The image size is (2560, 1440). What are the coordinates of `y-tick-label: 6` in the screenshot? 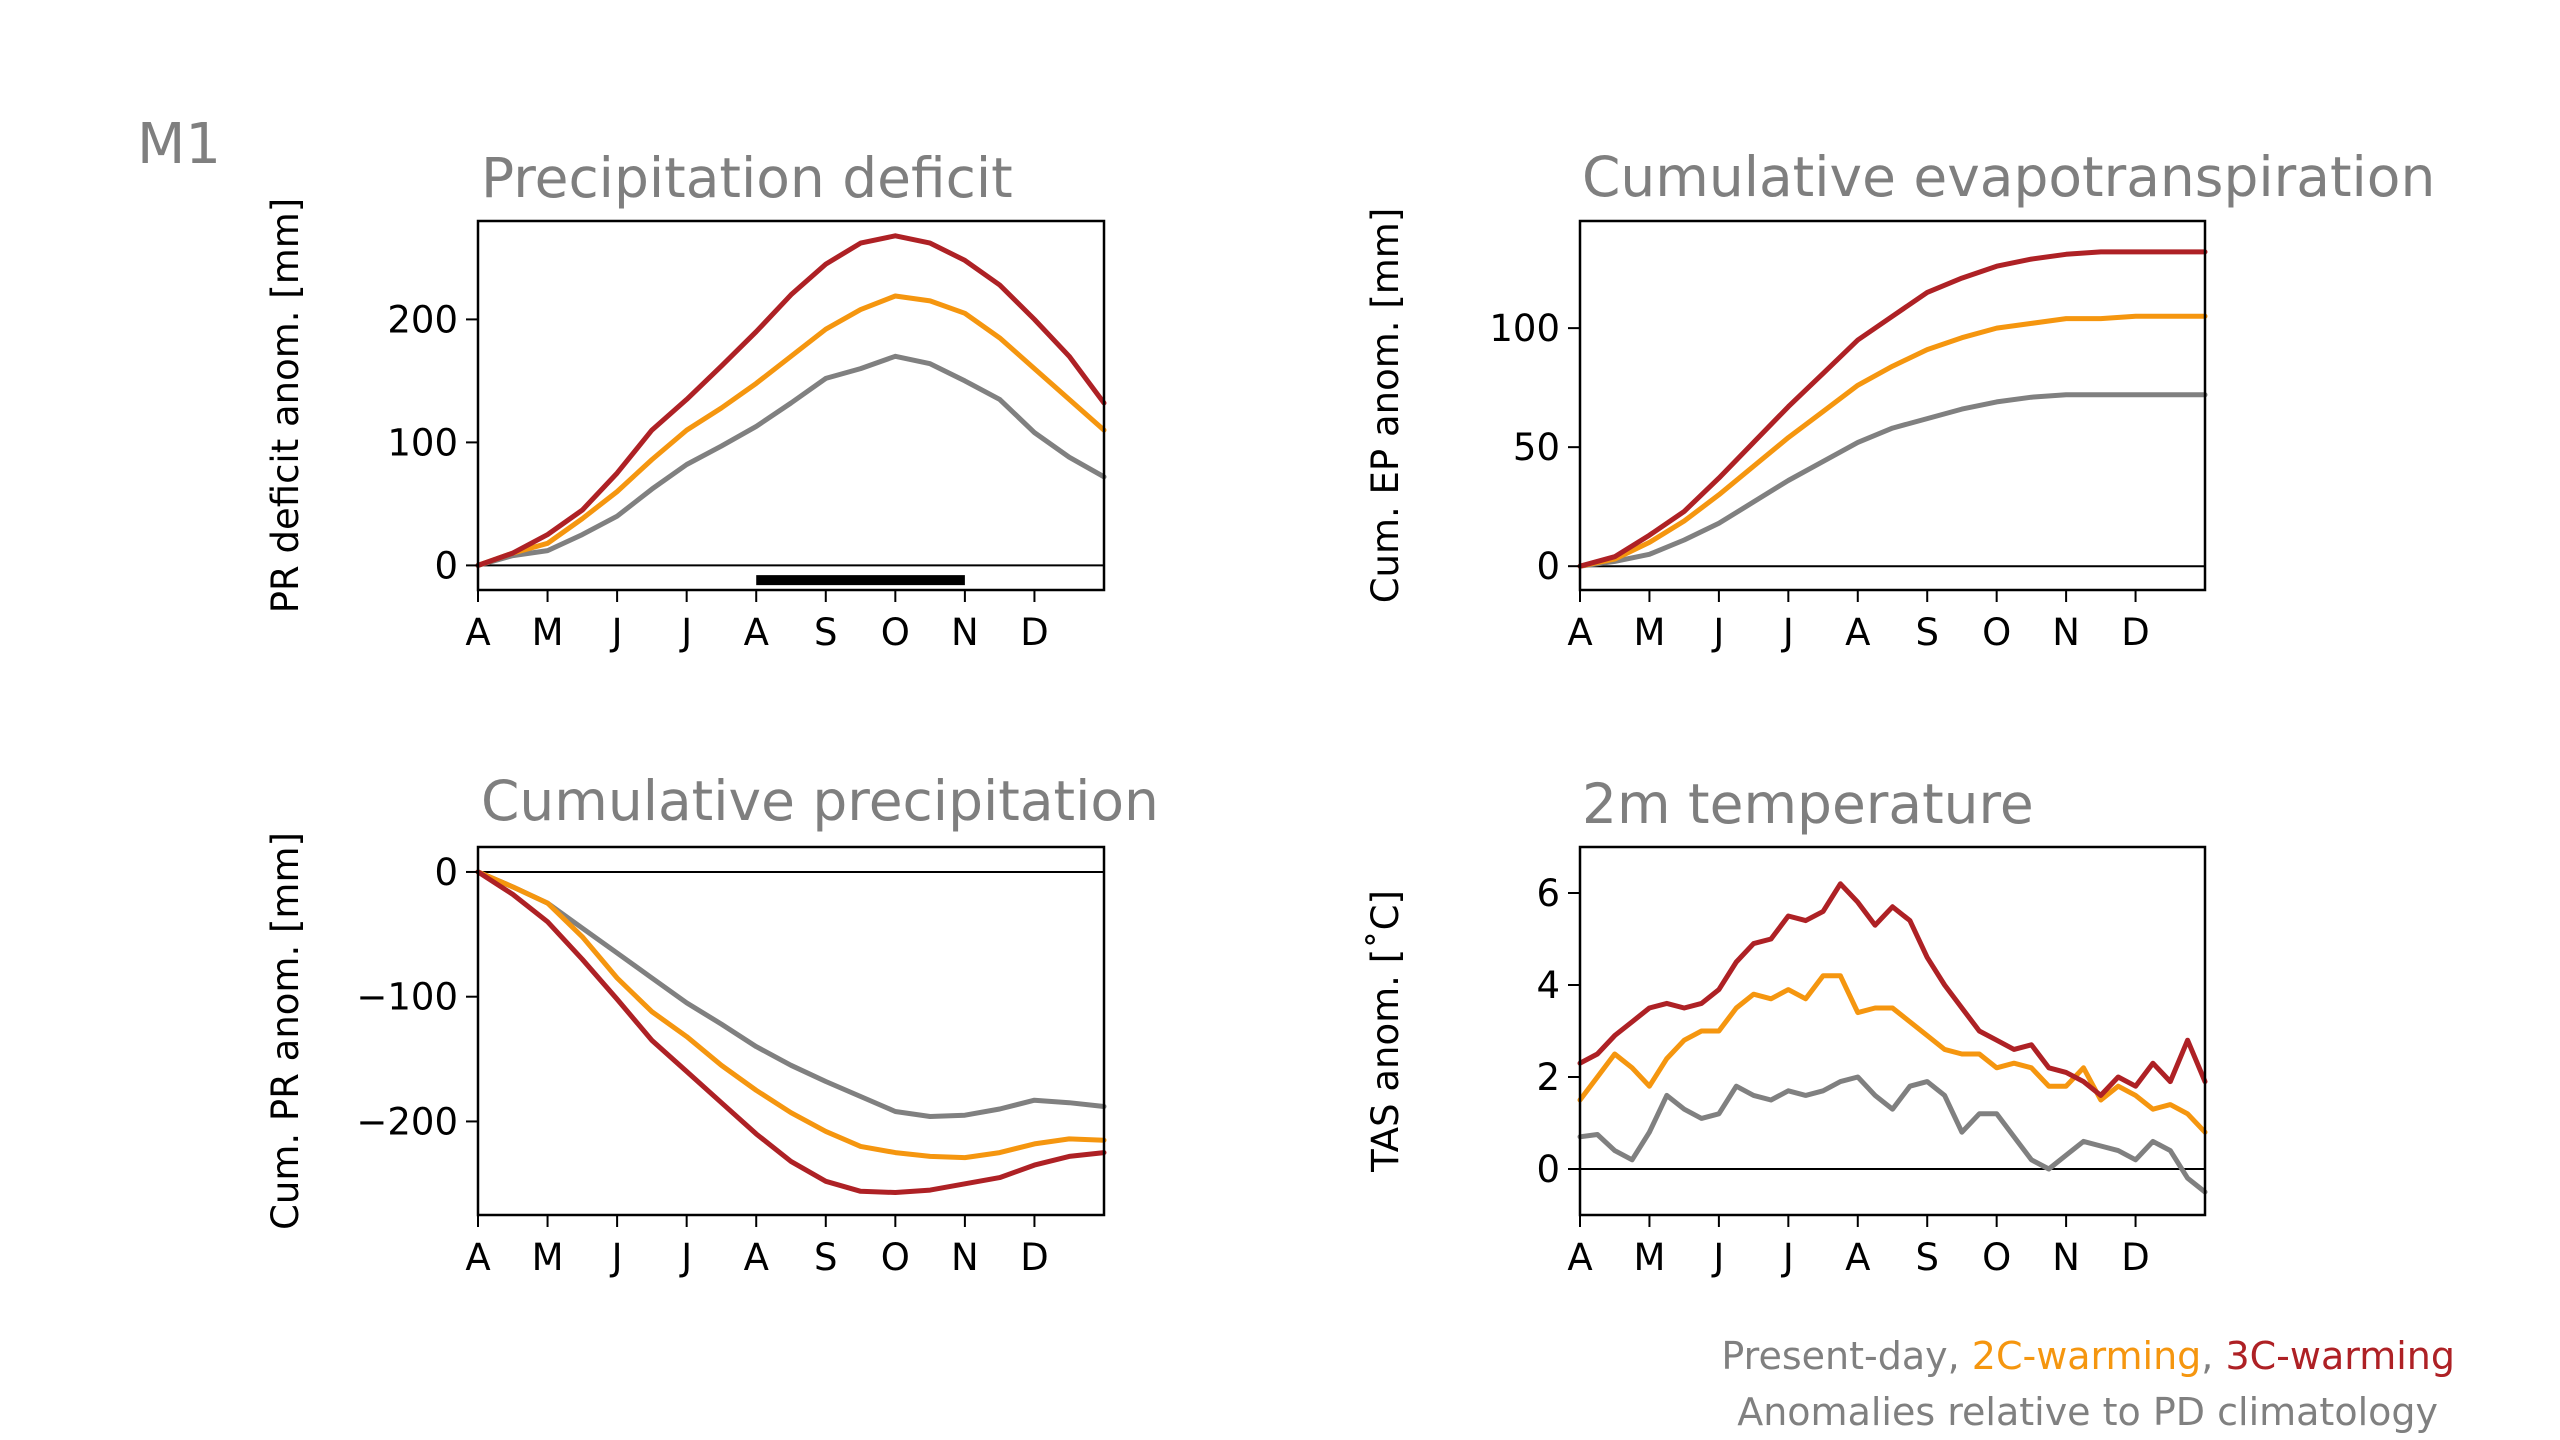 It's located at (1548, 893).